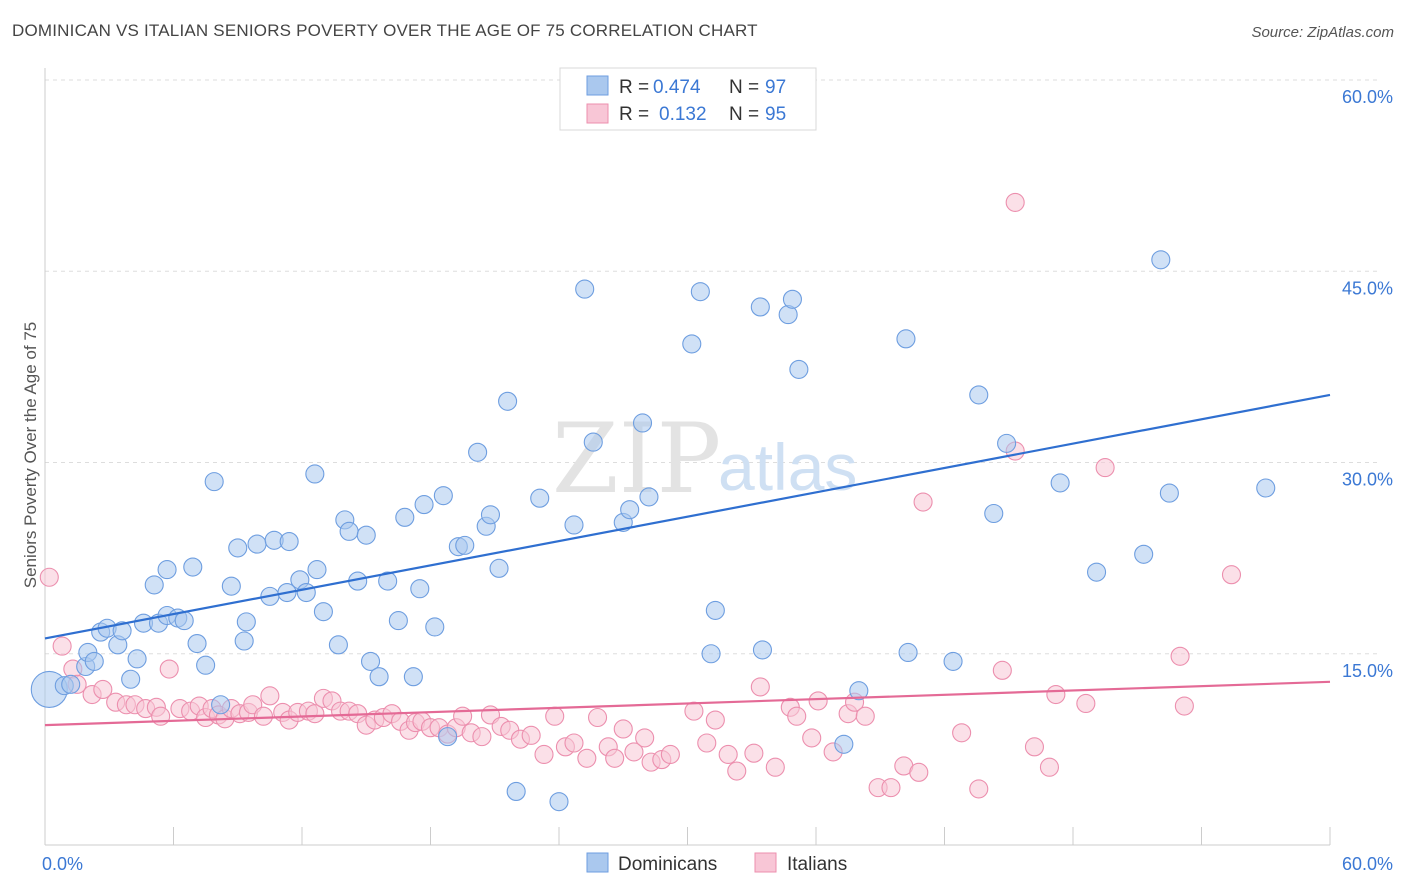  Describe the element at coordinates (688, 99) in the screenshot. I see `legend: R = 0.474 N = 97 R = 0.132 N = 95` at that location.